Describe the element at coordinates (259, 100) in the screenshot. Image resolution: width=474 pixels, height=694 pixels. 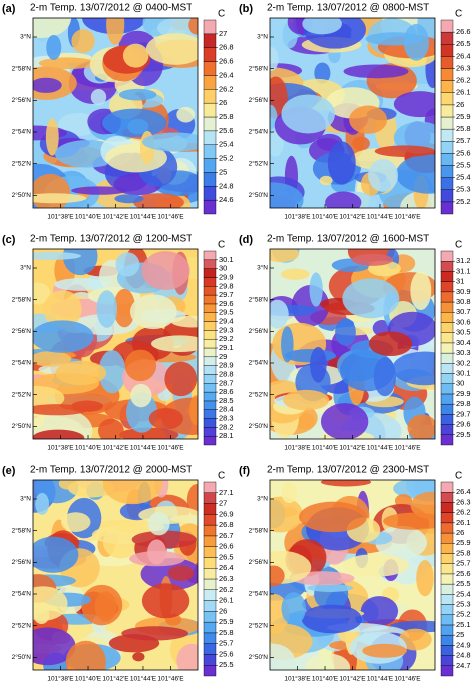
I see `y-tick-label: 2°56'N` at that location.